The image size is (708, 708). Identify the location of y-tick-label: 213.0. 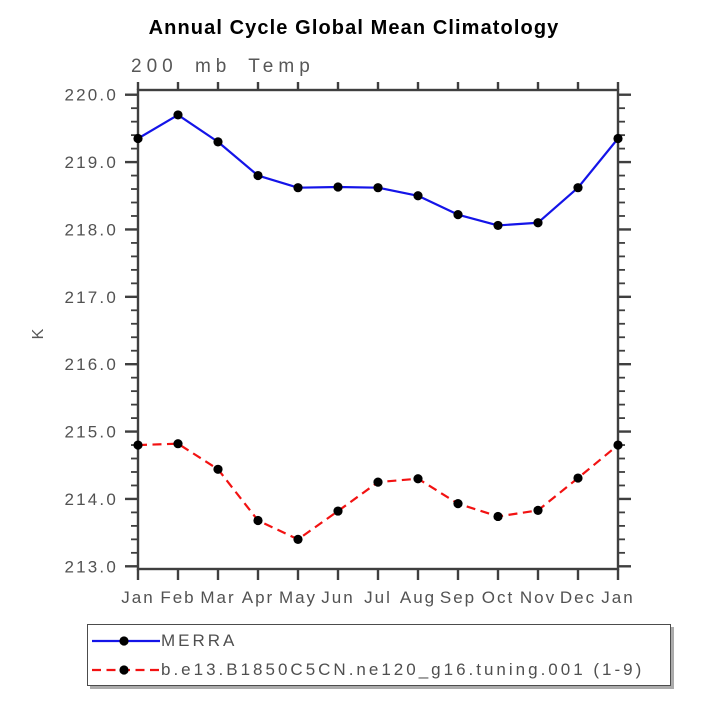
(91, 566).